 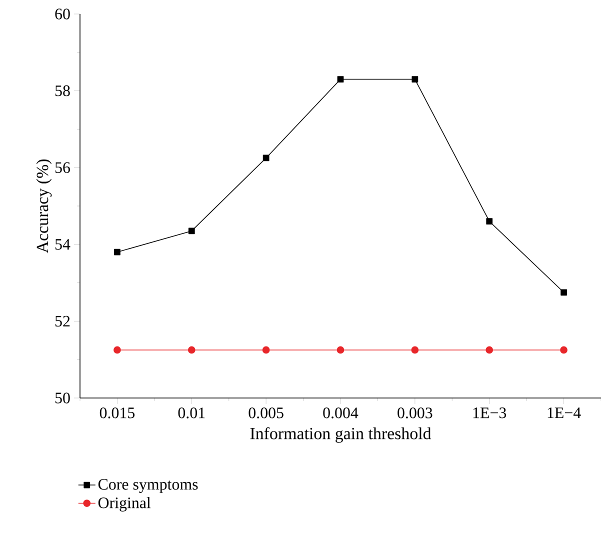 I want to click on x-axis-title: Information gain threshold, so click(x=341, y=435).